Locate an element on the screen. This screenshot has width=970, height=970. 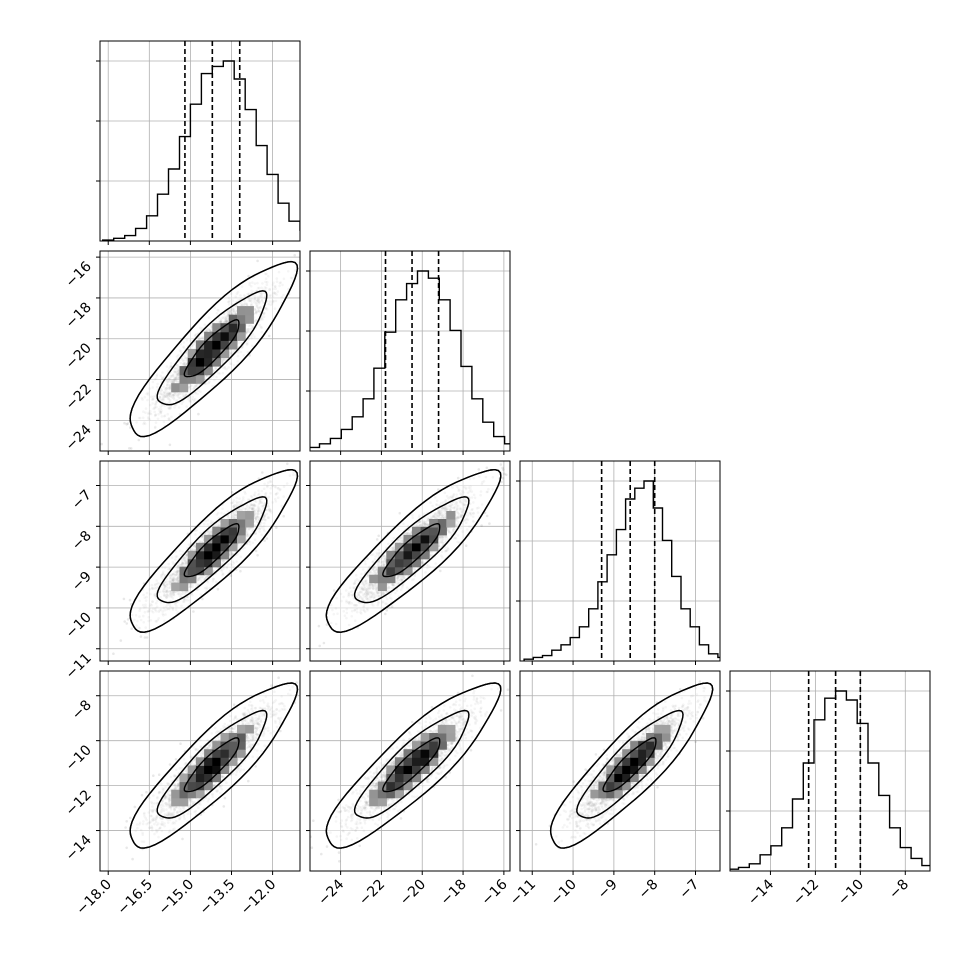
x-tick-label: −16.5 is located at coordinates (135, 898).